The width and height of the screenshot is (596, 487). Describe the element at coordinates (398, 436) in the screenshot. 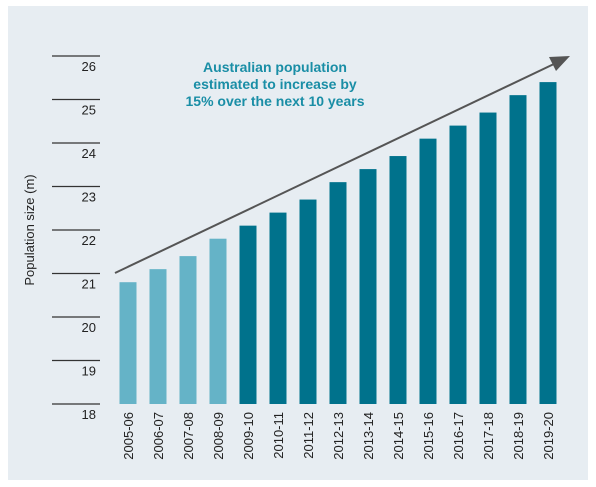

I see `x-tick-label: 2014-15` at that location.